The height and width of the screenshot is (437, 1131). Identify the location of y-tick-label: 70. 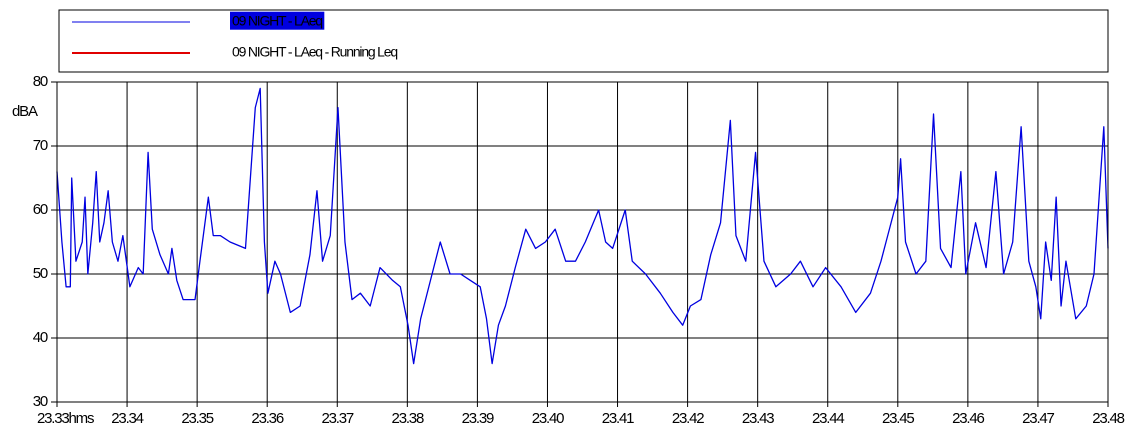
(40, 145).